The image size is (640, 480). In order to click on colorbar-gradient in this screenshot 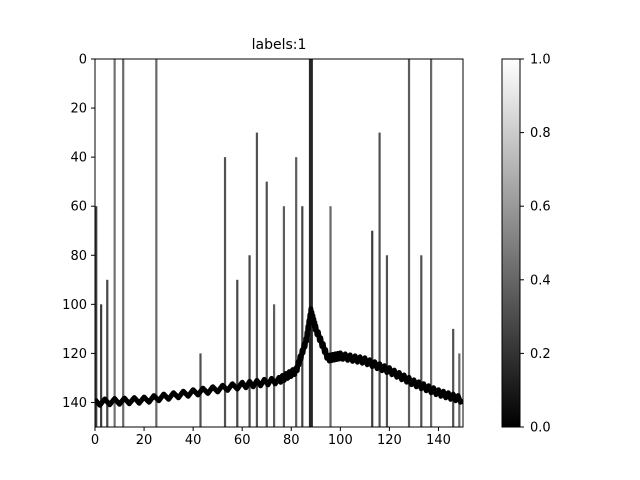, I will do `click(511, 243)`.